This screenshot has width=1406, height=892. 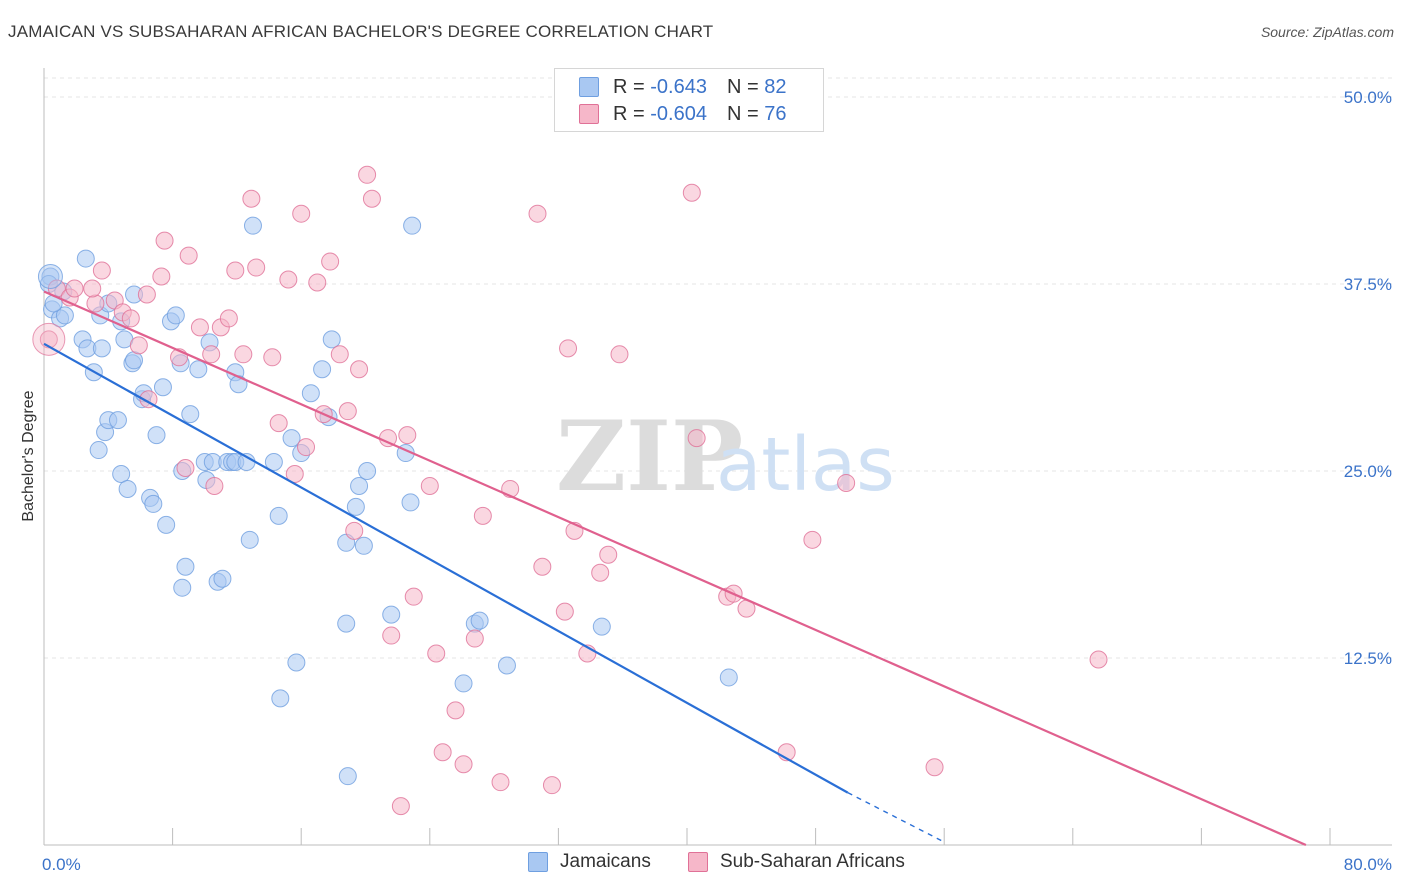 What do you see at coordinates (775, 86) in the screenshot?
I see `legend-n-value: 82` at bounding box center [775, 86].